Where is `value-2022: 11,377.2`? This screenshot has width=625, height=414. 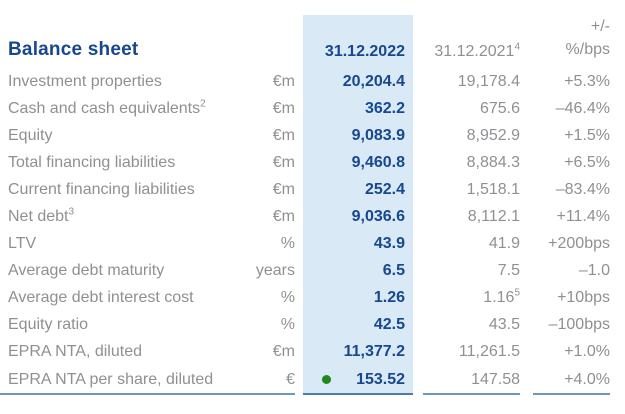
value-2022: 11,377.2 is located at coordinates (374, 352).